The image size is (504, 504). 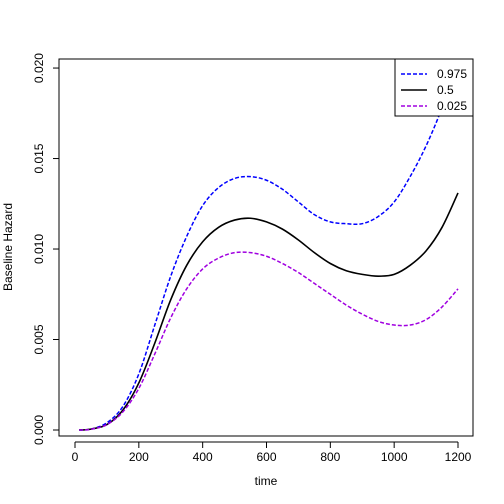 I want to click on x-tick-label: 1200, so click(x=458, y=457).